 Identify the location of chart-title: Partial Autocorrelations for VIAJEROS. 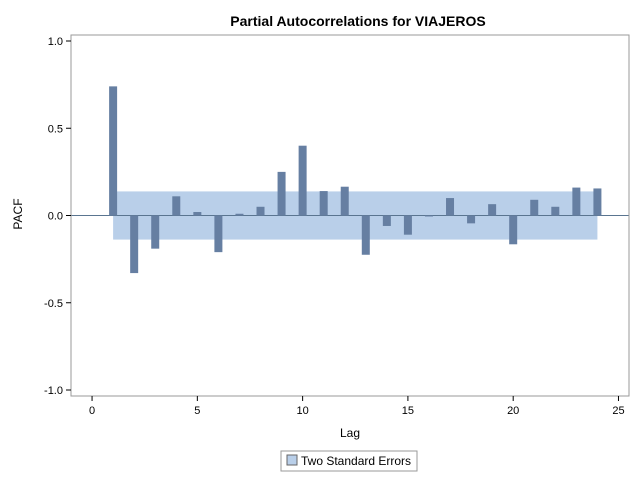
(357, 21).